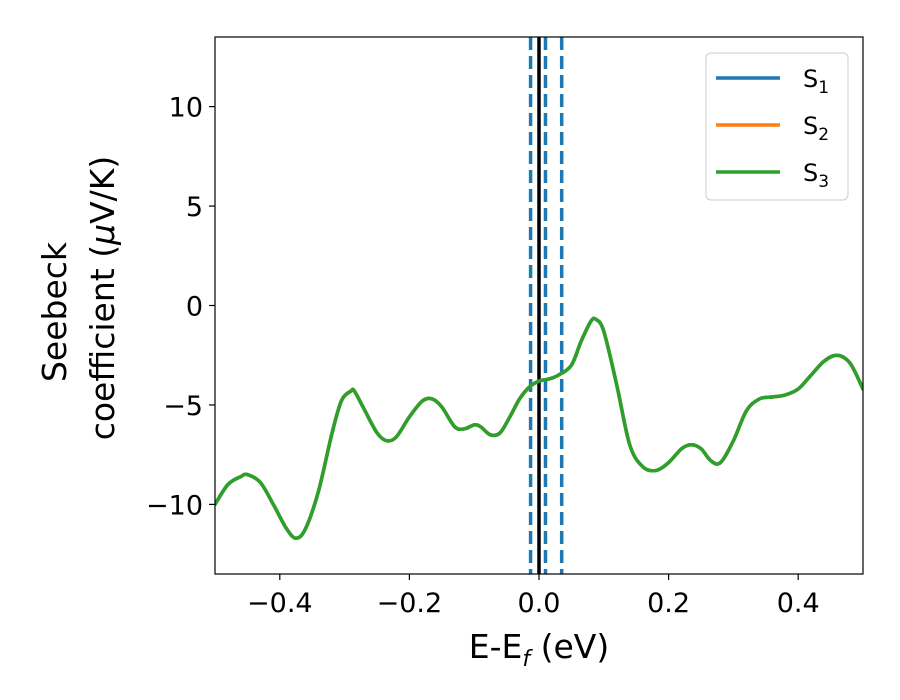 This screenshot has height=700, width=900. Describe the element at coordinates (668, 603) in the screenshot. I see `x-tick-label: 0.2` at that location.